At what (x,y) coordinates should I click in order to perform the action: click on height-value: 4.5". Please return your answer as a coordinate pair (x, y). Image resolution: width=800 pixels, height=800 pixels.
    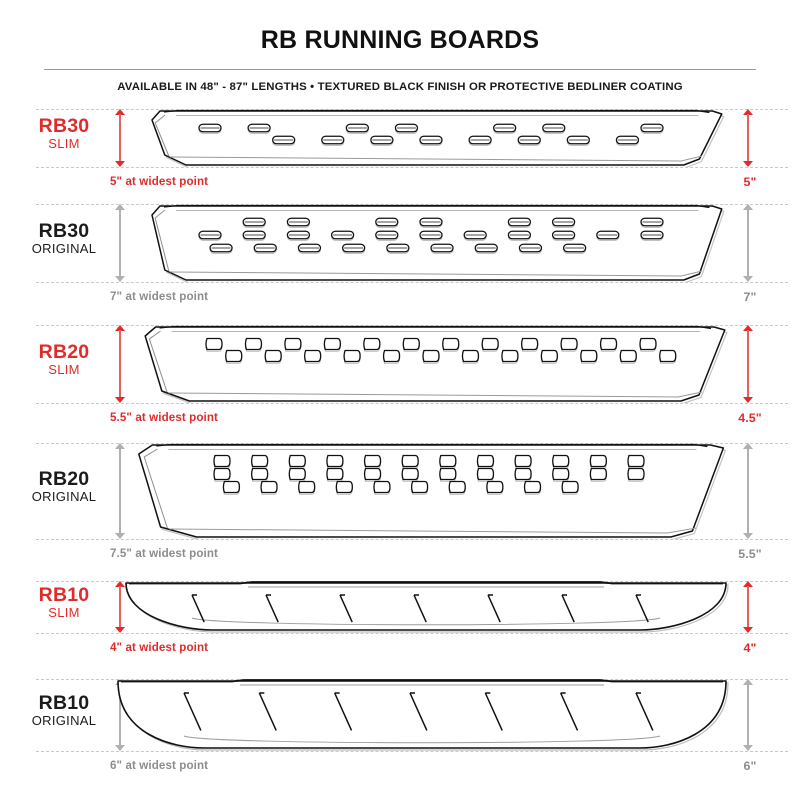
    Looking at the image, I should click on (750, 418).